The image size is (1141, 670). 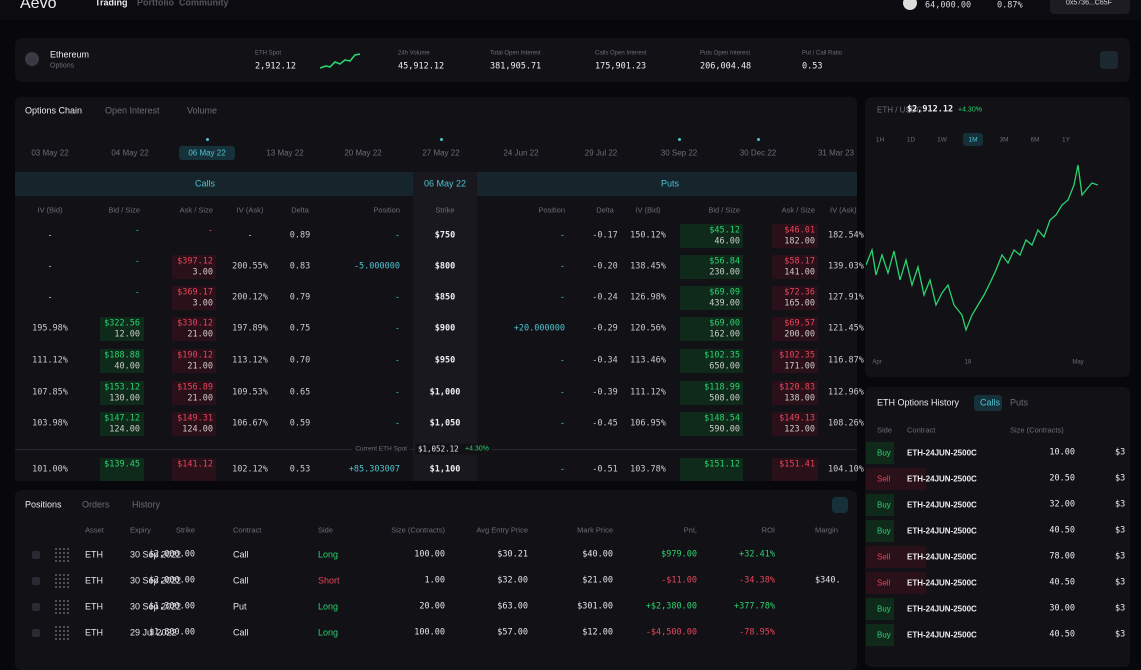 What do you see at coordinates (605, 266) in the screenshot?
I see `put-cell: -0.20` at bounding box center [605, 266].